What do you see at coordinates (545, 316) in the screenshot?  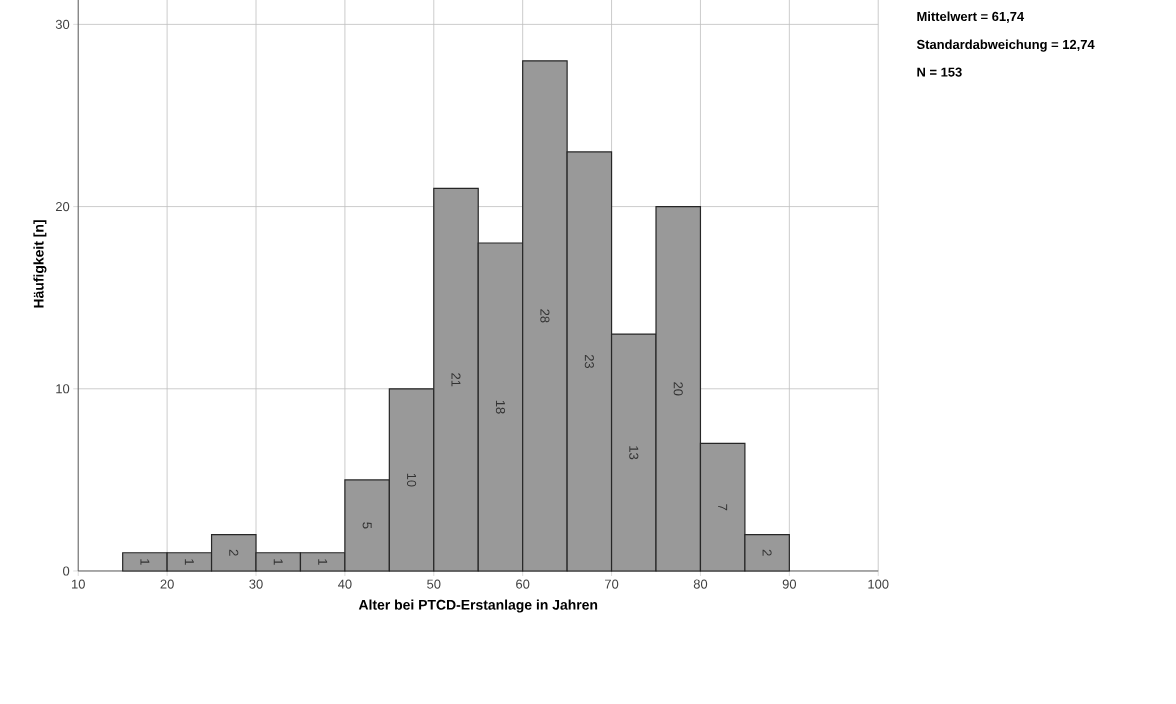 I see `data-label: 28` at bounding box center [545, 316].